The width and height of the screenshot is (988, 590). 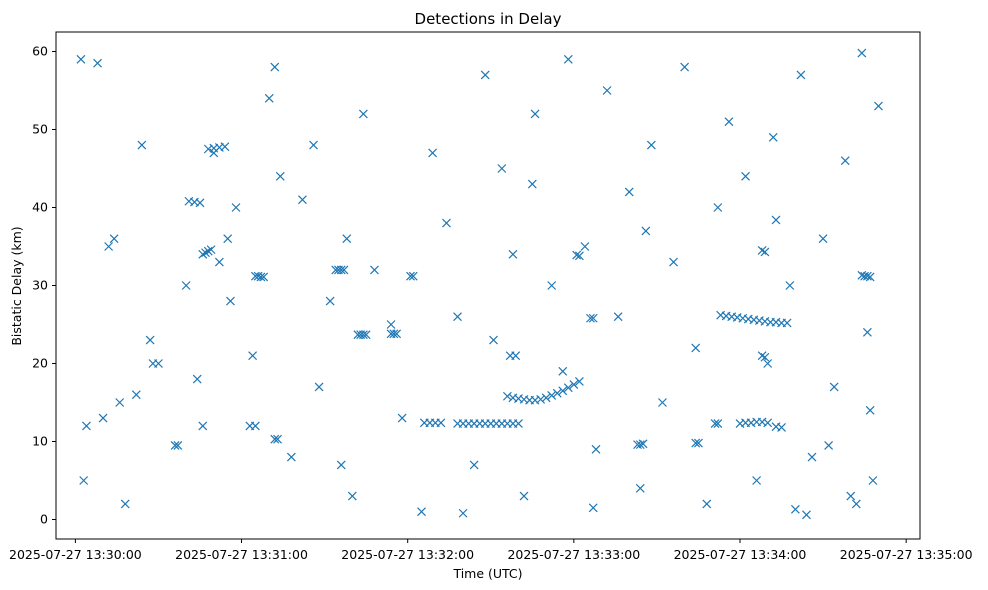 I want to click on x-tick-label: 2025-07-27 13:31:00, so click(x=241, y=554).